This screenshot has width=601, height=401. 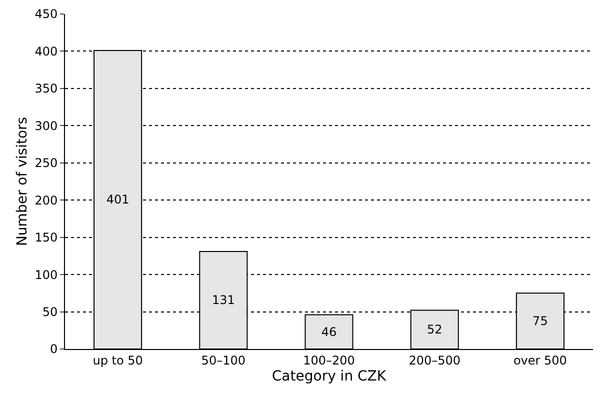 I want to click on x-tick-label: 100–200, so click(x=329, y=360).